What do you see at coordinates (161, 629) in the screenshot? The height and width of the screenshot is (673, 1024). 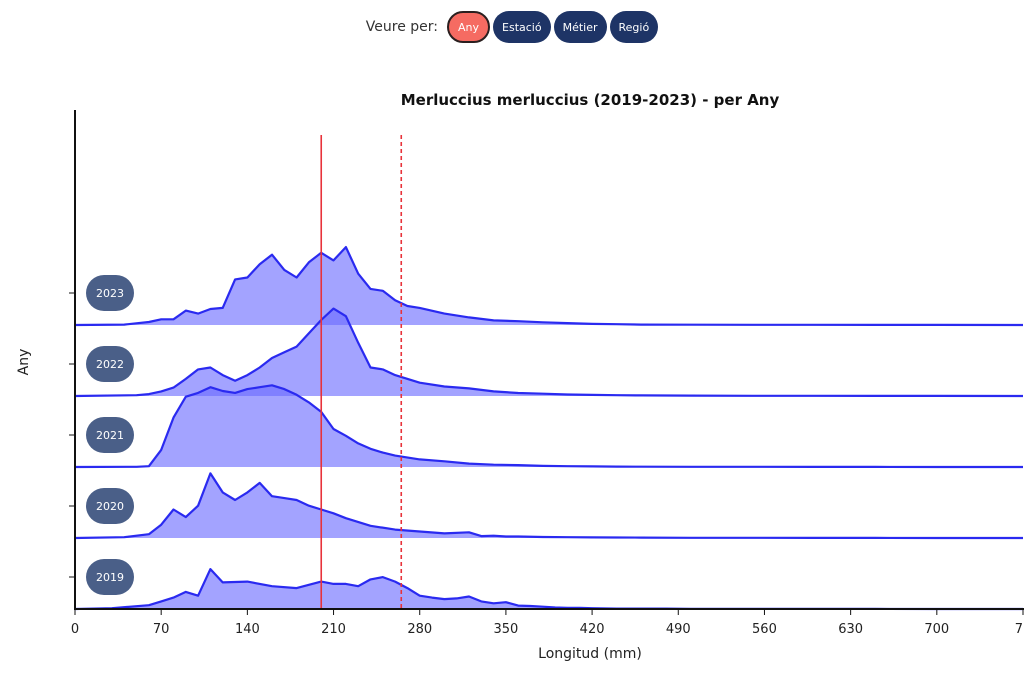 I see `x-tick-label: 70` at bounding box center [161, 629].